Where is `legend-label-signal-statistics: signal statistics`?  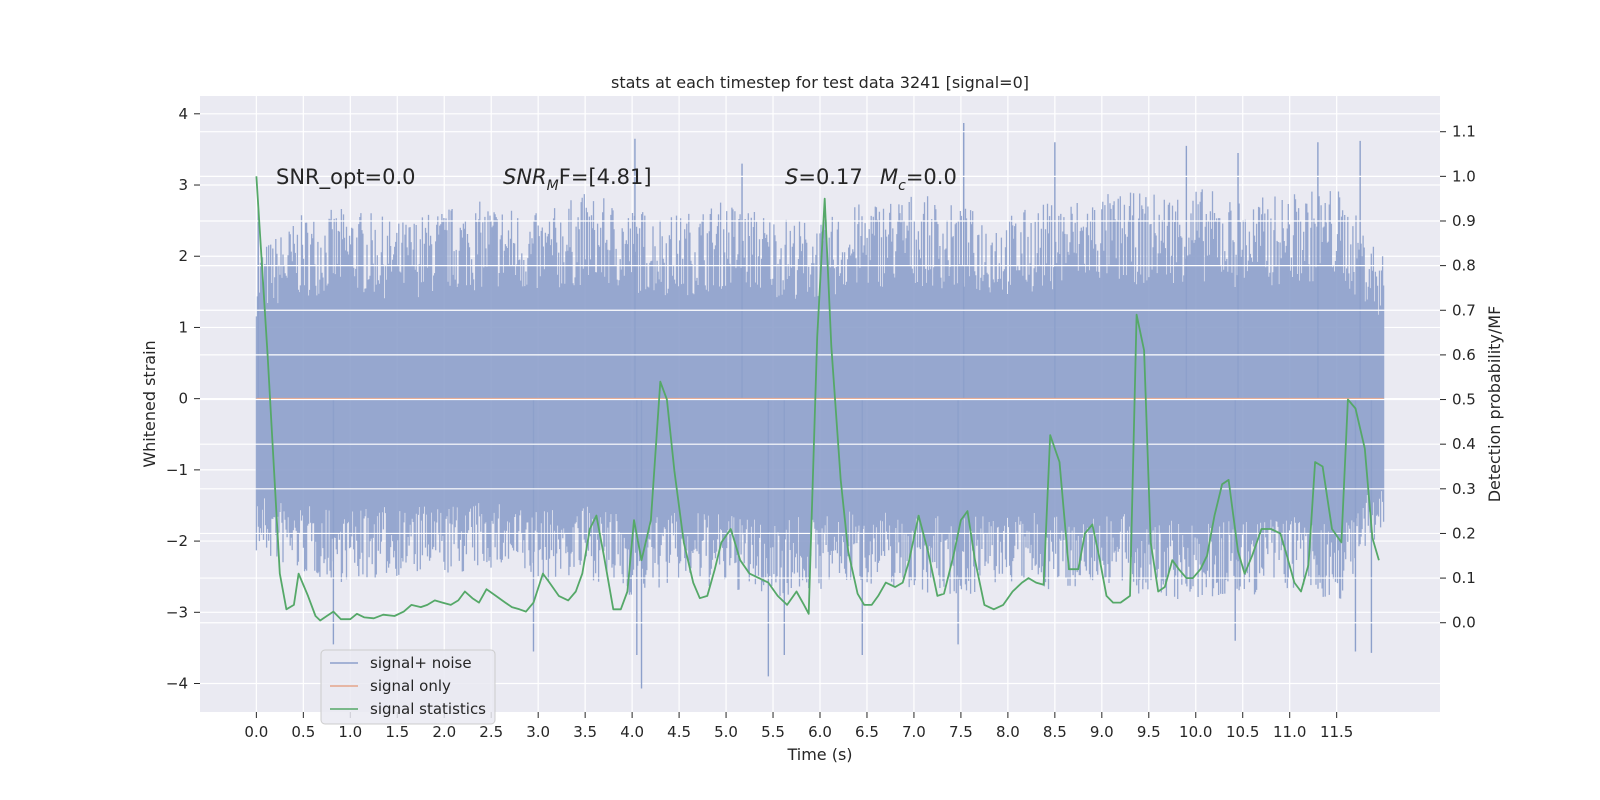 legend-label-signal-statistics: signal statistics is located at coordinates (428, 709).